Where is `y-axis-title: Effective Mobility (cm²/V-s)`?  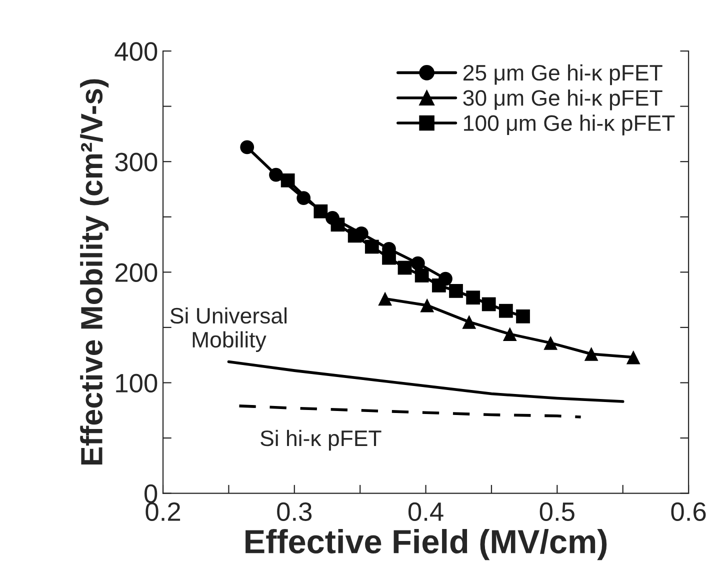
y-axis-title: Effective Mobility (cm²/V-s) is located at coordinates (94, 272).